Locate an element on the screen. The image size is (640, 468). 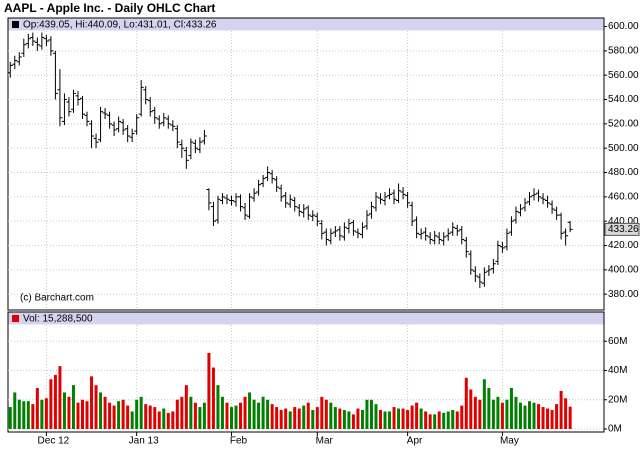
y-tick-label: 440.00 is located at coordinates (623, 221).